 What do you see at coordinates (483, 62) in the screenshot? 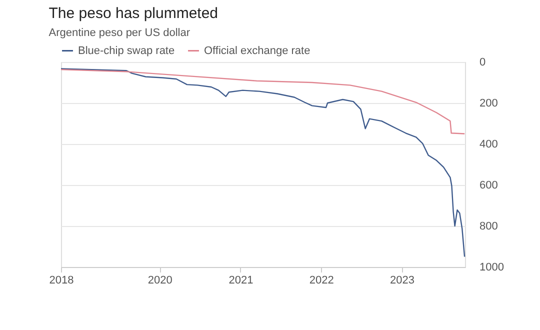
I see `y-tick-label: 0` at bounding box center [483, 62].